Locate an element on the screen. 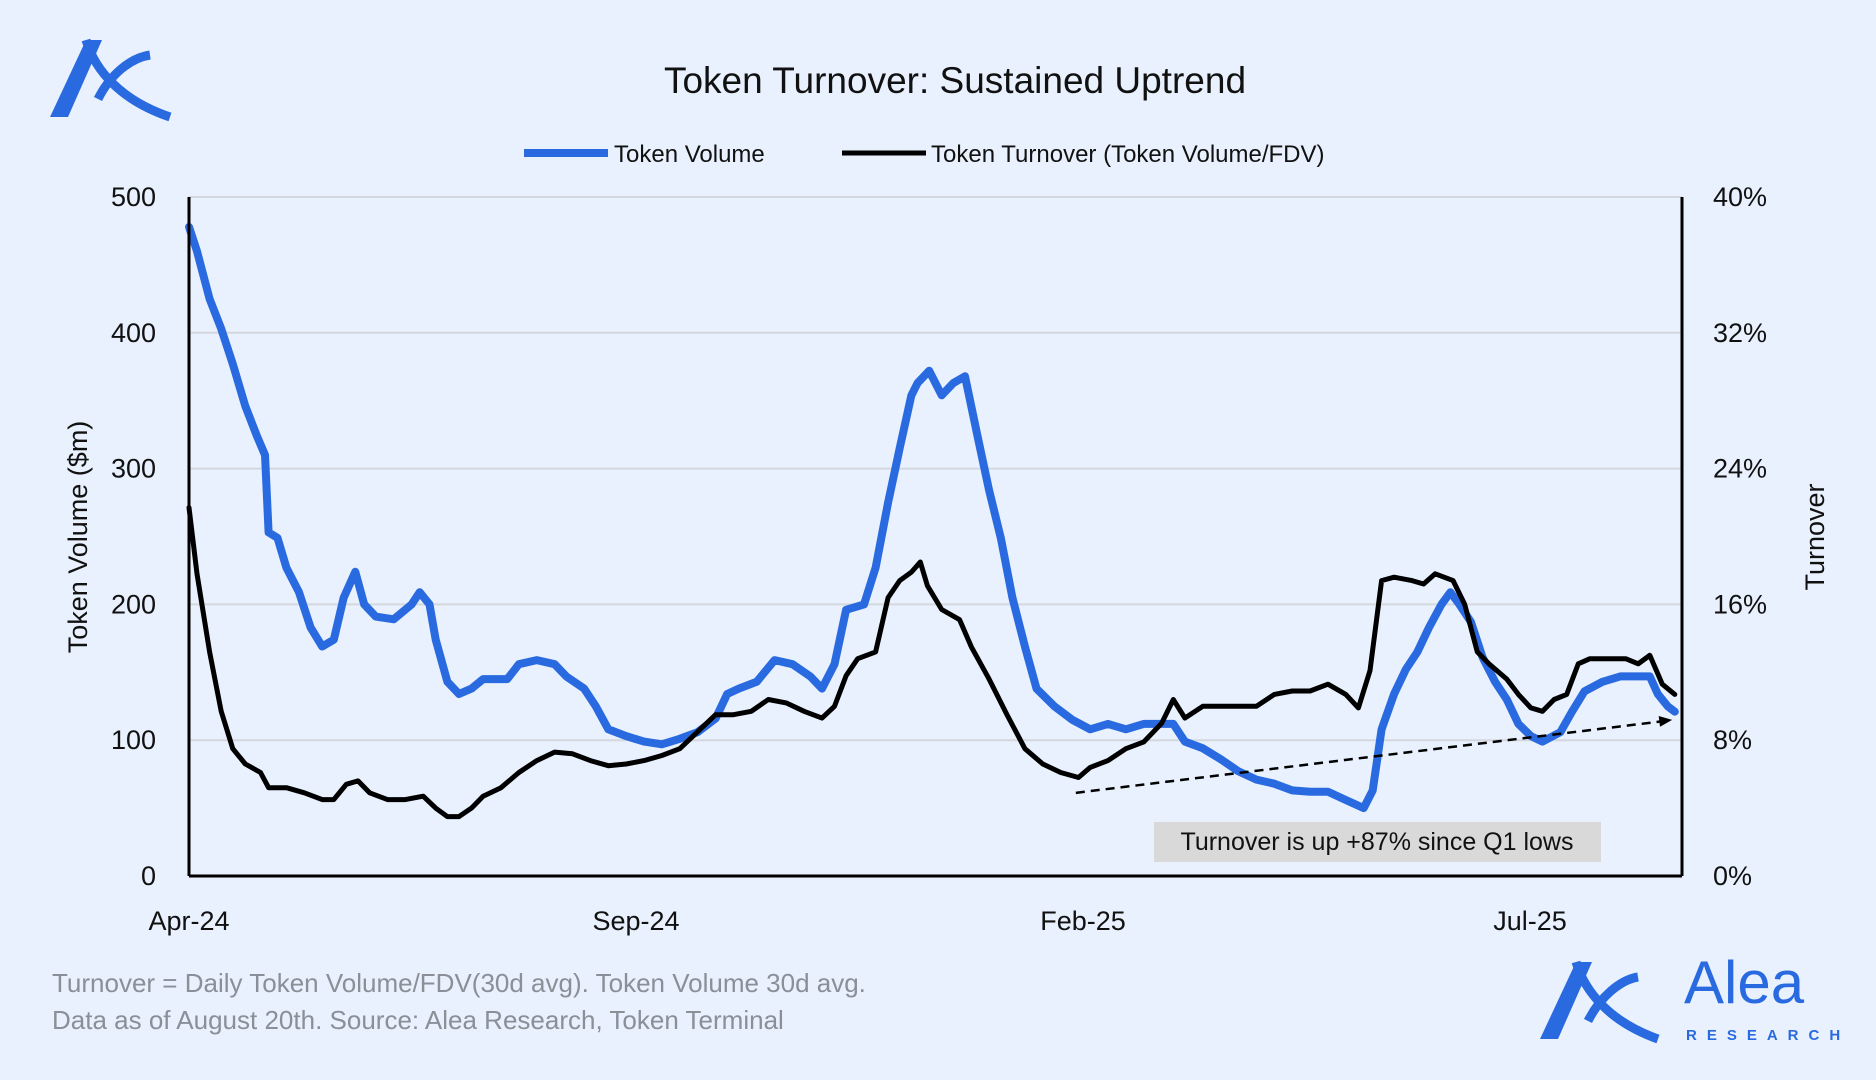  y-tick-label: 200 is located at coordinates (133, 604).